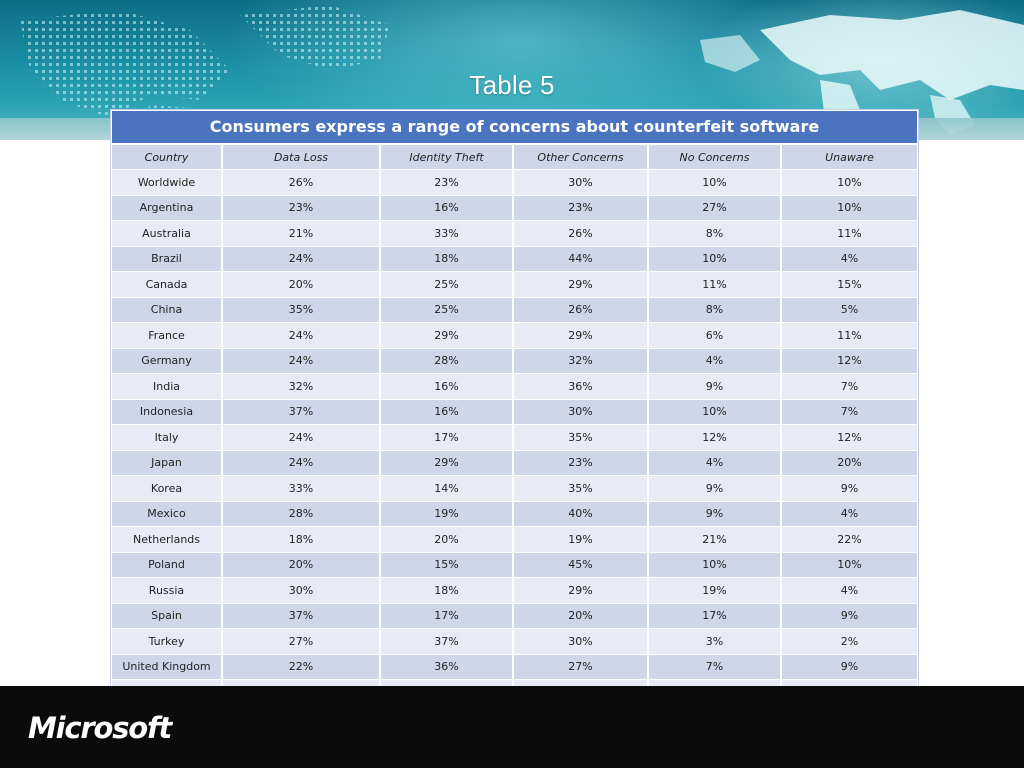 The width and height of the screenshot is (1024, 768). Describe the element at coordinates (715, 361) in the screenshot. I see `cell-no-concerns: 4%` at that location.